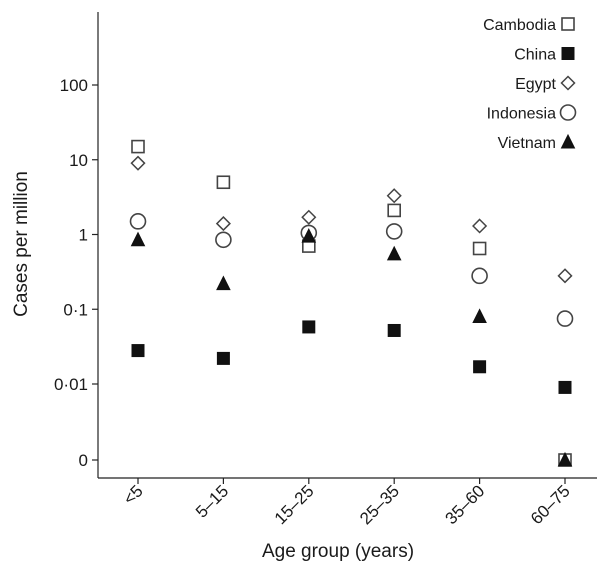  Describe the element at coordinates (71, 384) in the screenshot. I see `y-tick-label: 0·01` at that location.